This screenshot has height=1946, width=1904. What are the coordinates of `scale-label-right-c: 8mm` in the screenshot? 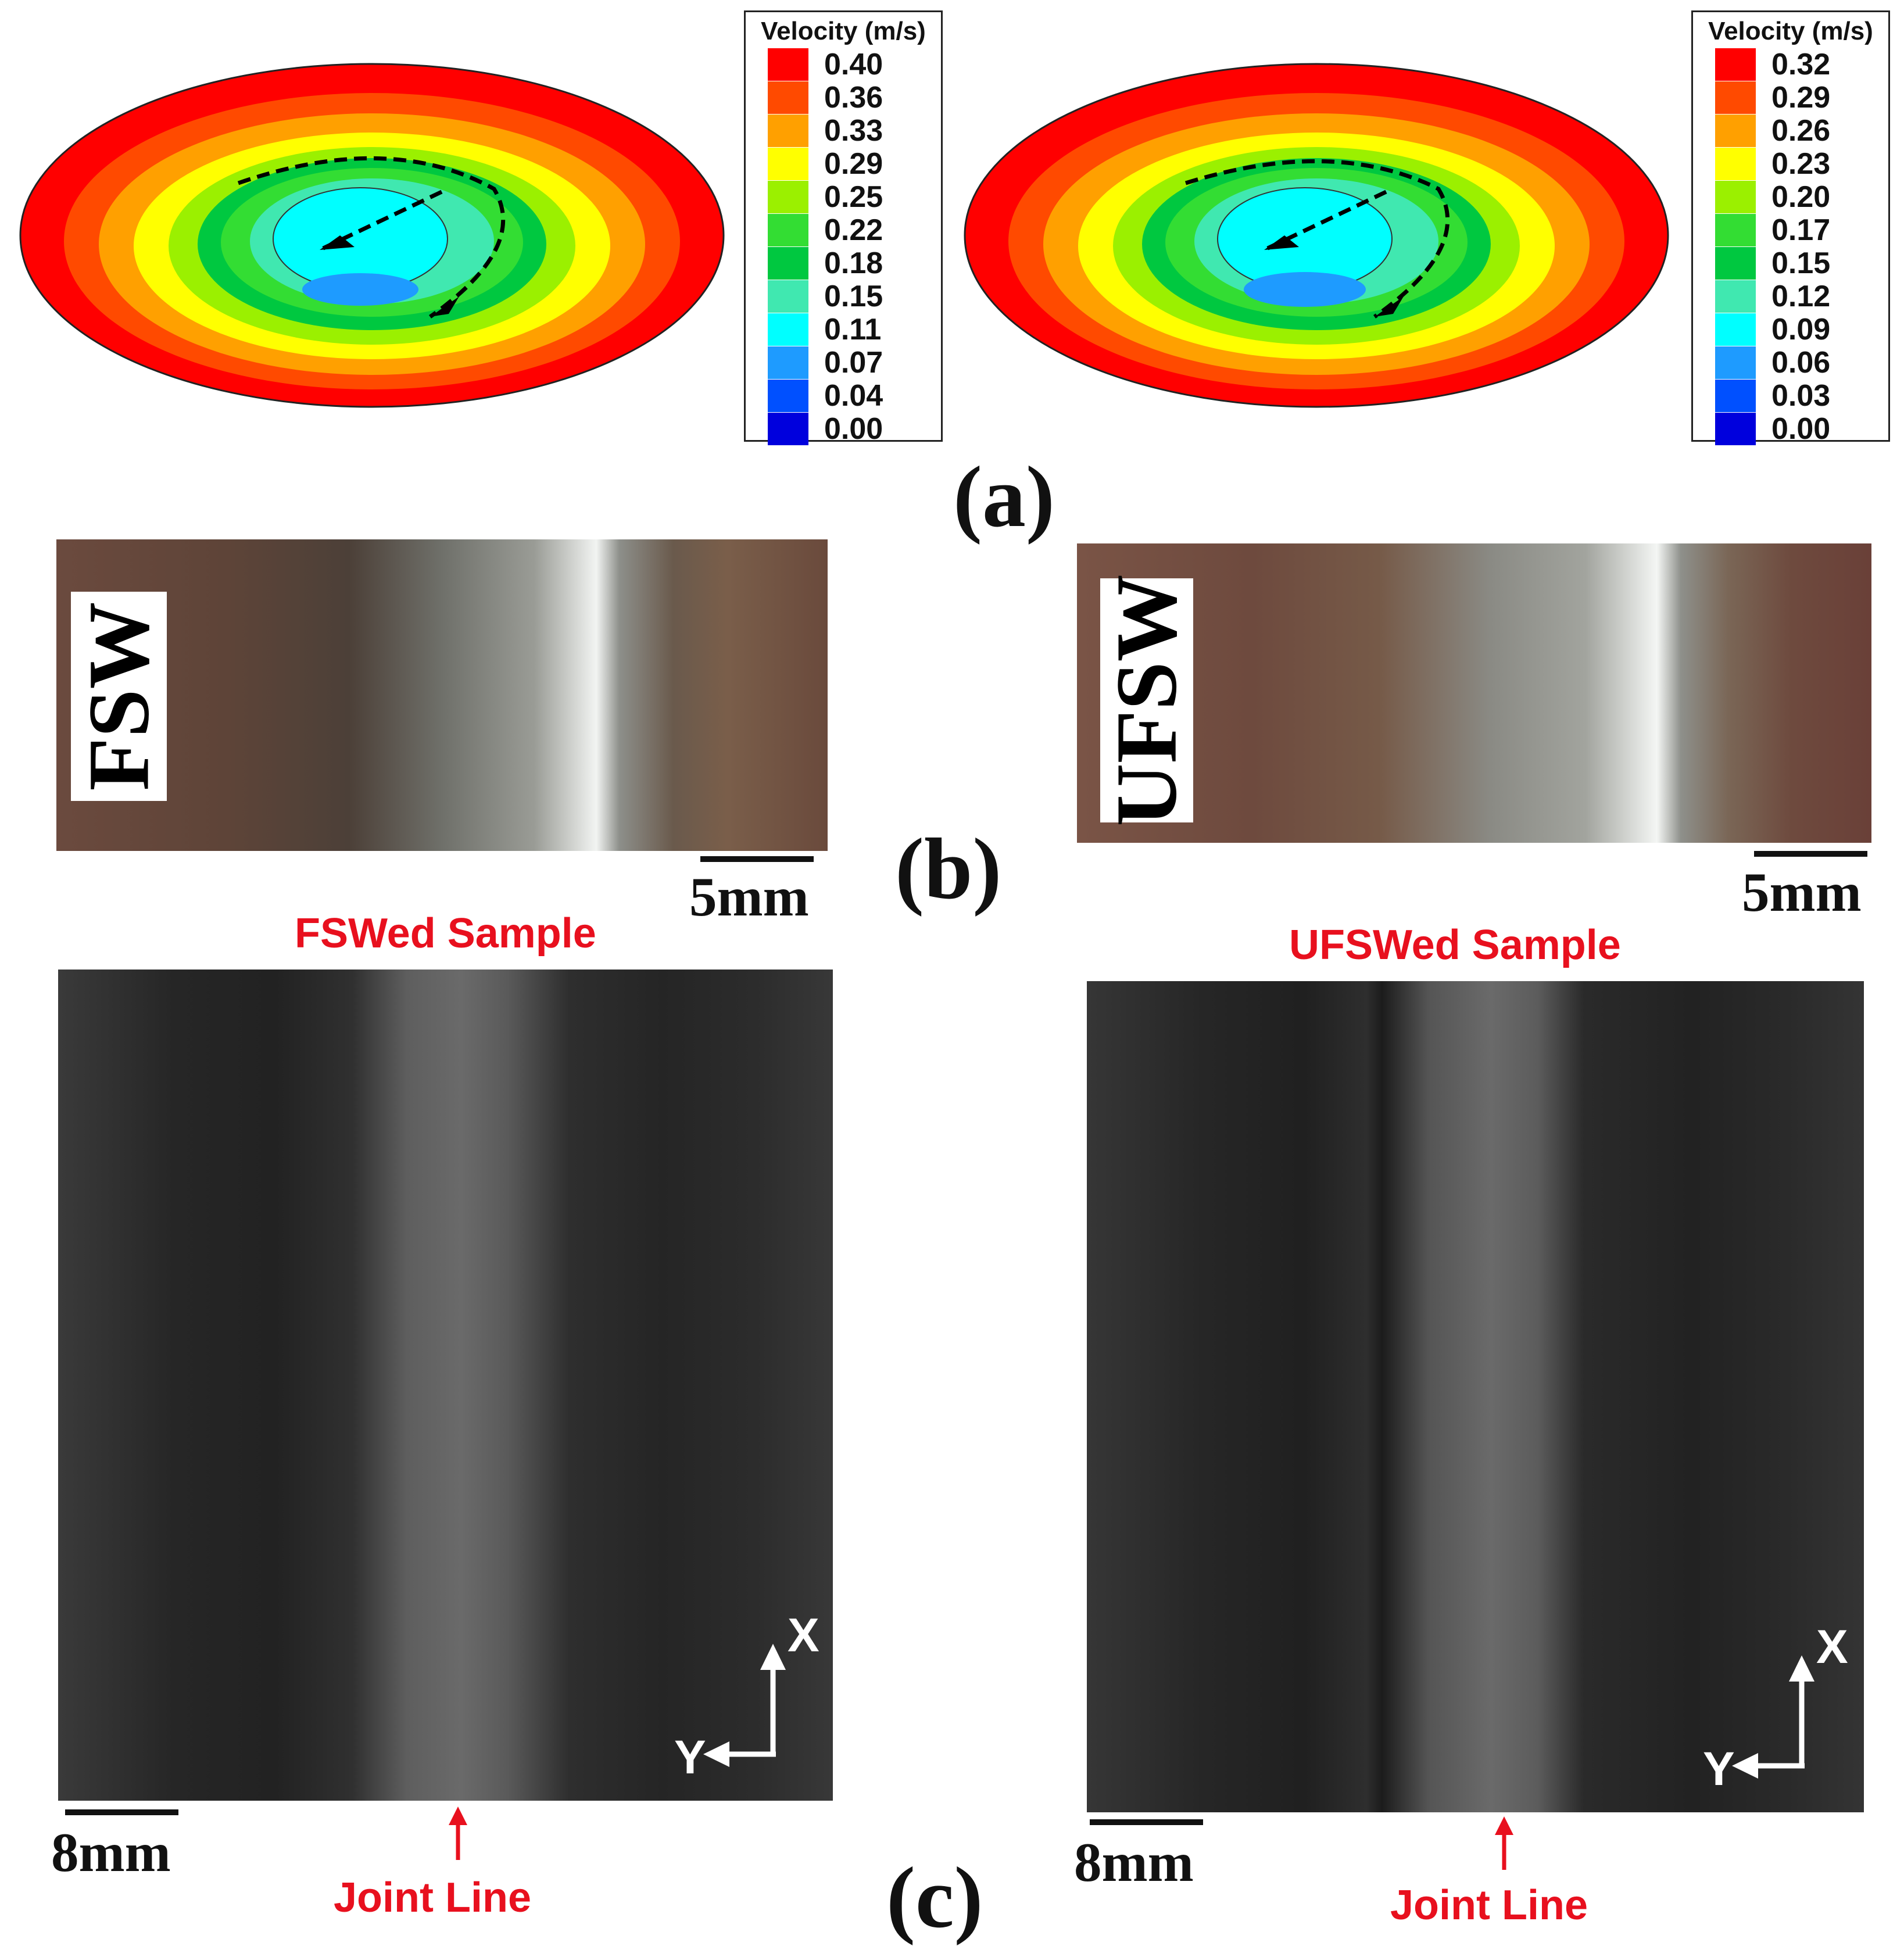 It's located at (1134, 1862).